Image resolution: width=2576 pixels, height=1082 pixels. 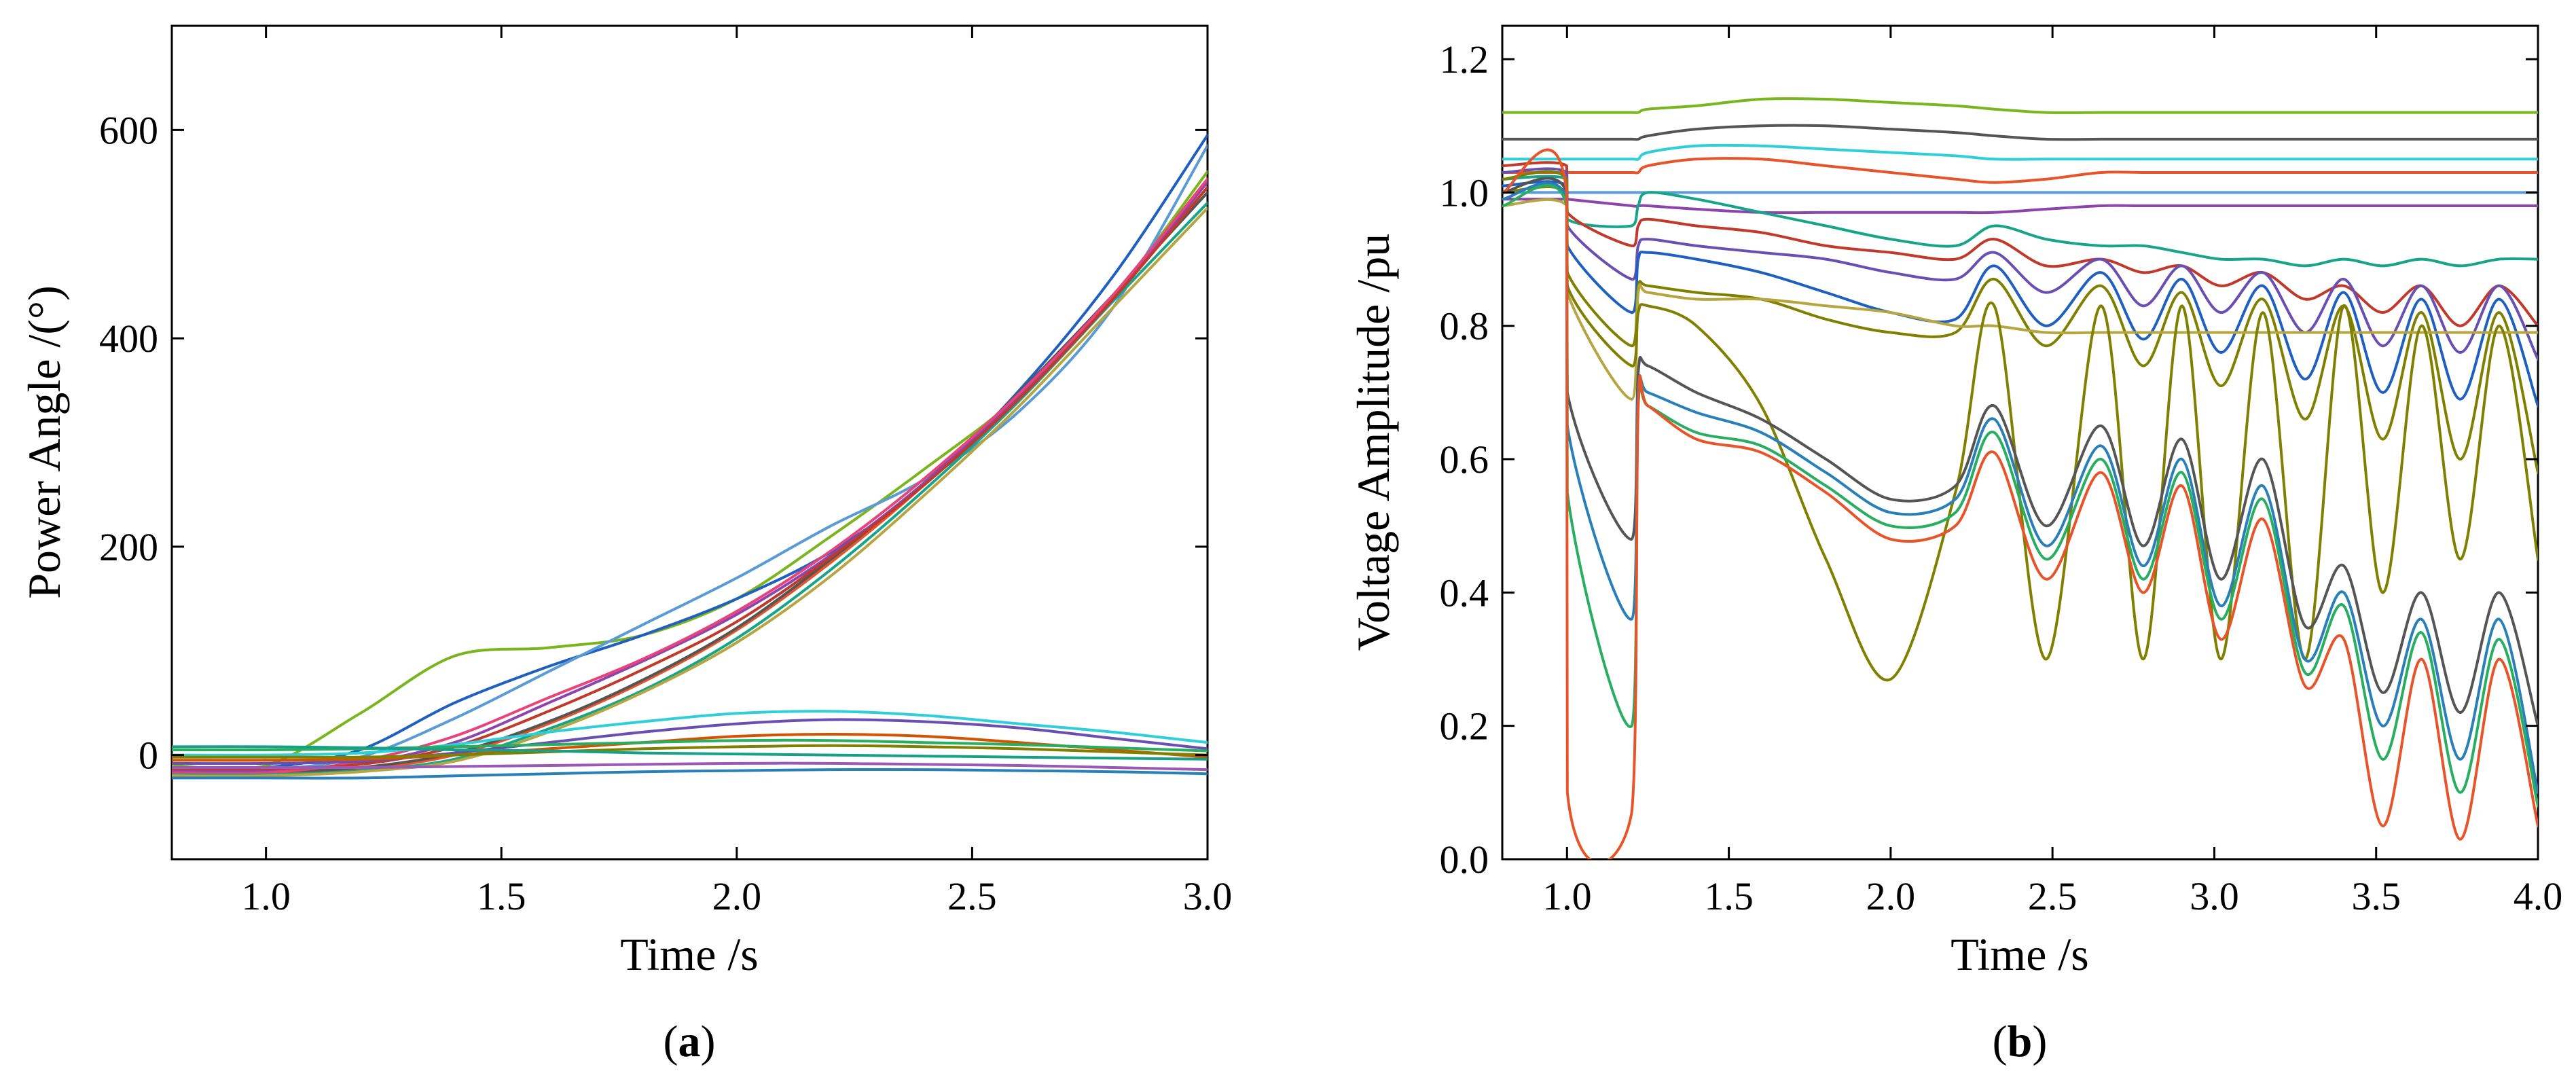 What do you see at coordinates (1464, 326) in the screenshot?
I see `y-tick-label-b: 0.8` at bounding box center [1464, 326].